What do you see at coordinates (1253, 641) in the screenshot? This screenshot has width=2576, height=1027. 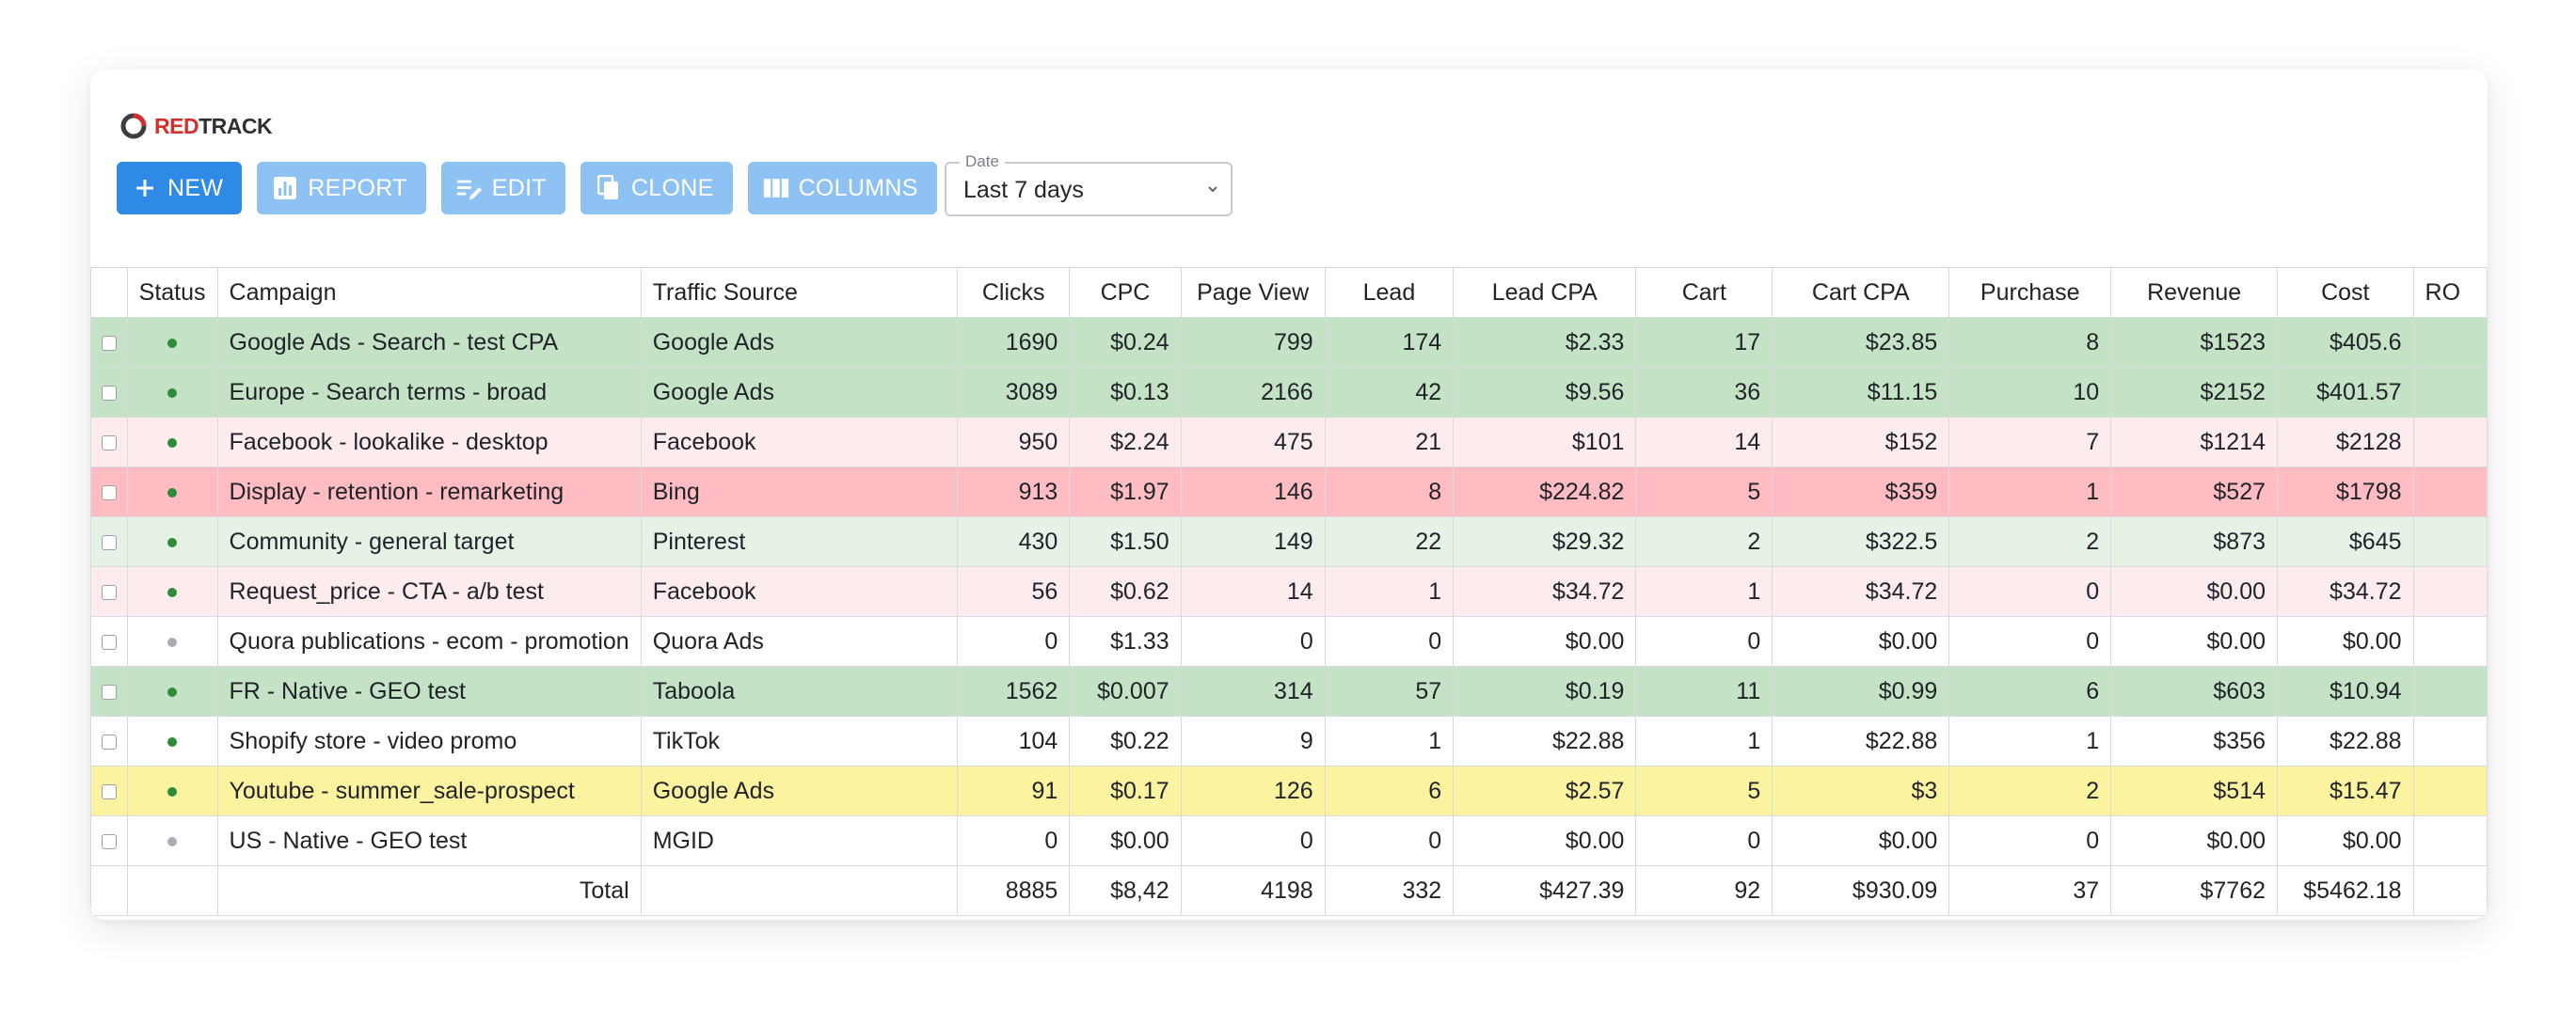 I see `cell-page-view: 0` at bounding box center [1253, 641].